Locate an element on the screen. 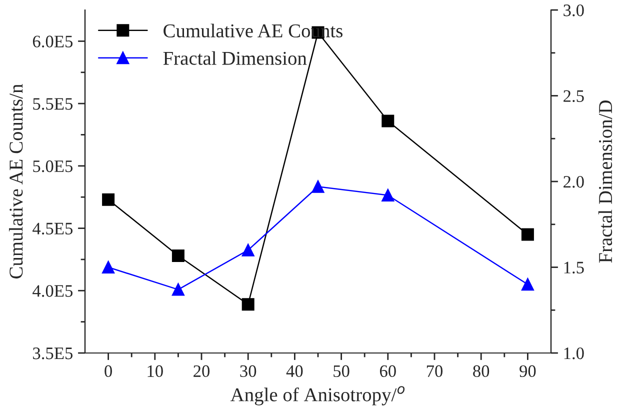 This screenshot has width=624, height=407. y-tick-label: 3.5E5 is located at coordinates (53, 354).